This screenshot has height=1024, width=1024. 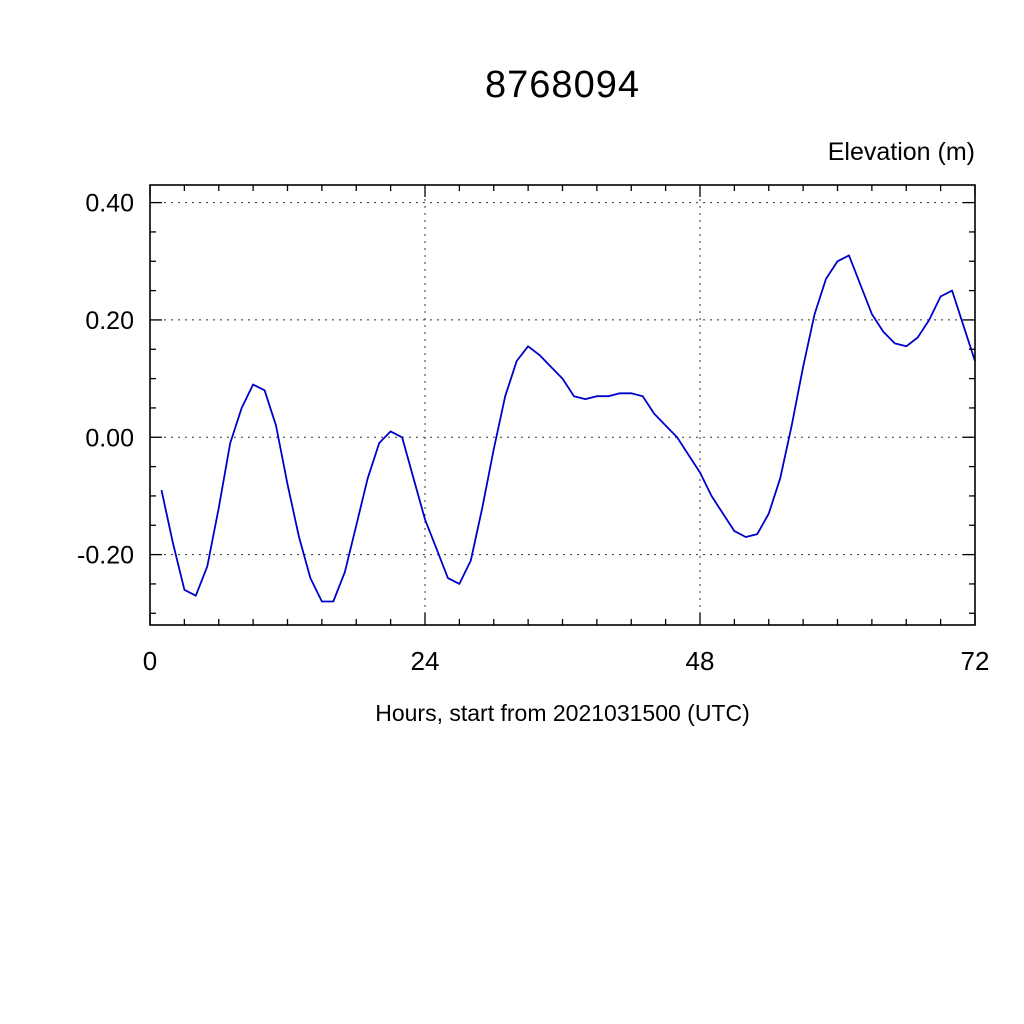 What do you see at coordinates (109, 438) in the screenshot?
I see `y-tick-label: 0.00` at bounding box center [109, 438].